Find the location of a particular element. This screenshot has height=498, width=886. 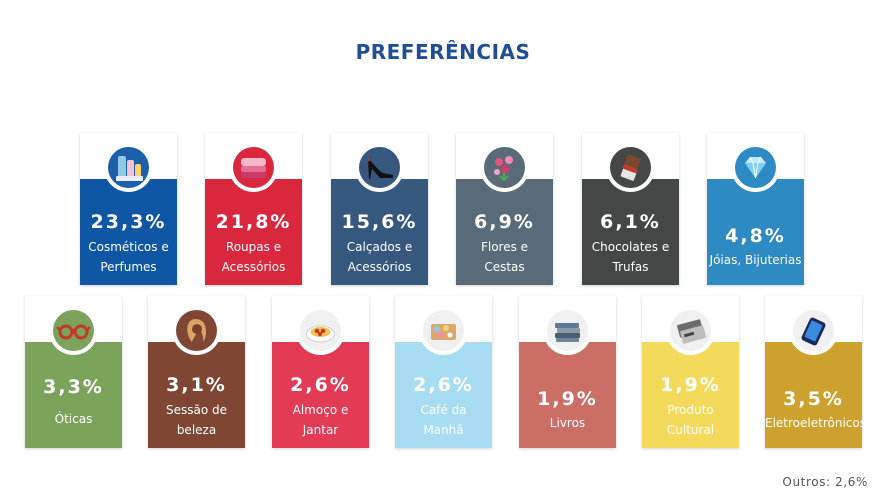

category-label-line: Flores e is located at coordinates (504, 247).